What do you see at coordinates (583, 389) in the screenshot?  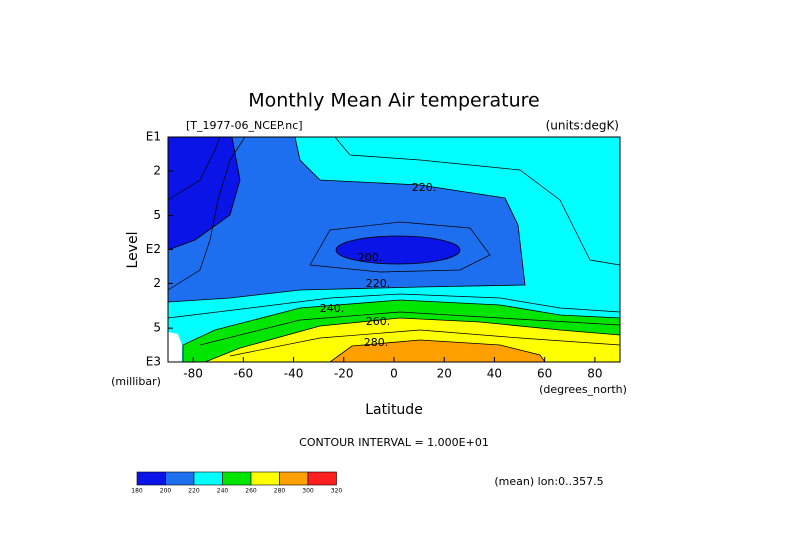 I see `x-units: (degrees_north)` at bounding box center [583, 389].